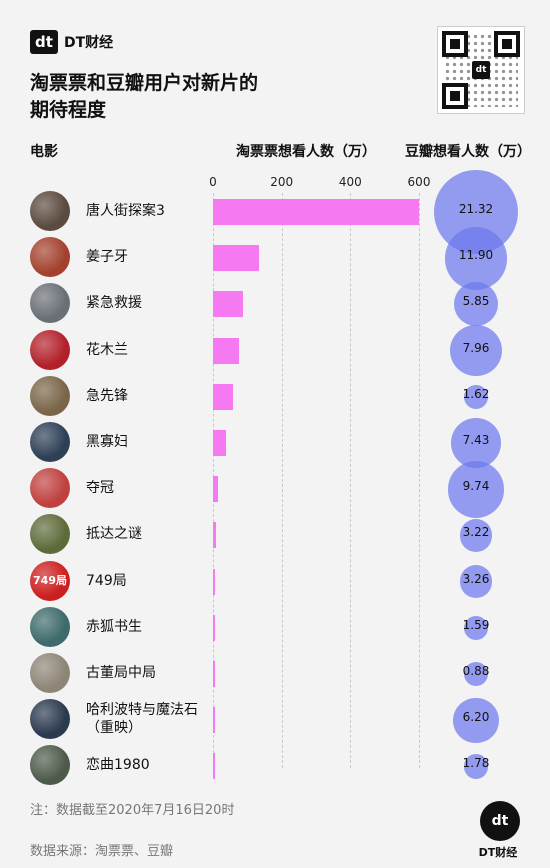 This screenshot has width=550, height=868. What do you see at coordinates (50, 673) in the screenshot?
I see `poster-gudongju-icon` at bounding box center [50, 673].